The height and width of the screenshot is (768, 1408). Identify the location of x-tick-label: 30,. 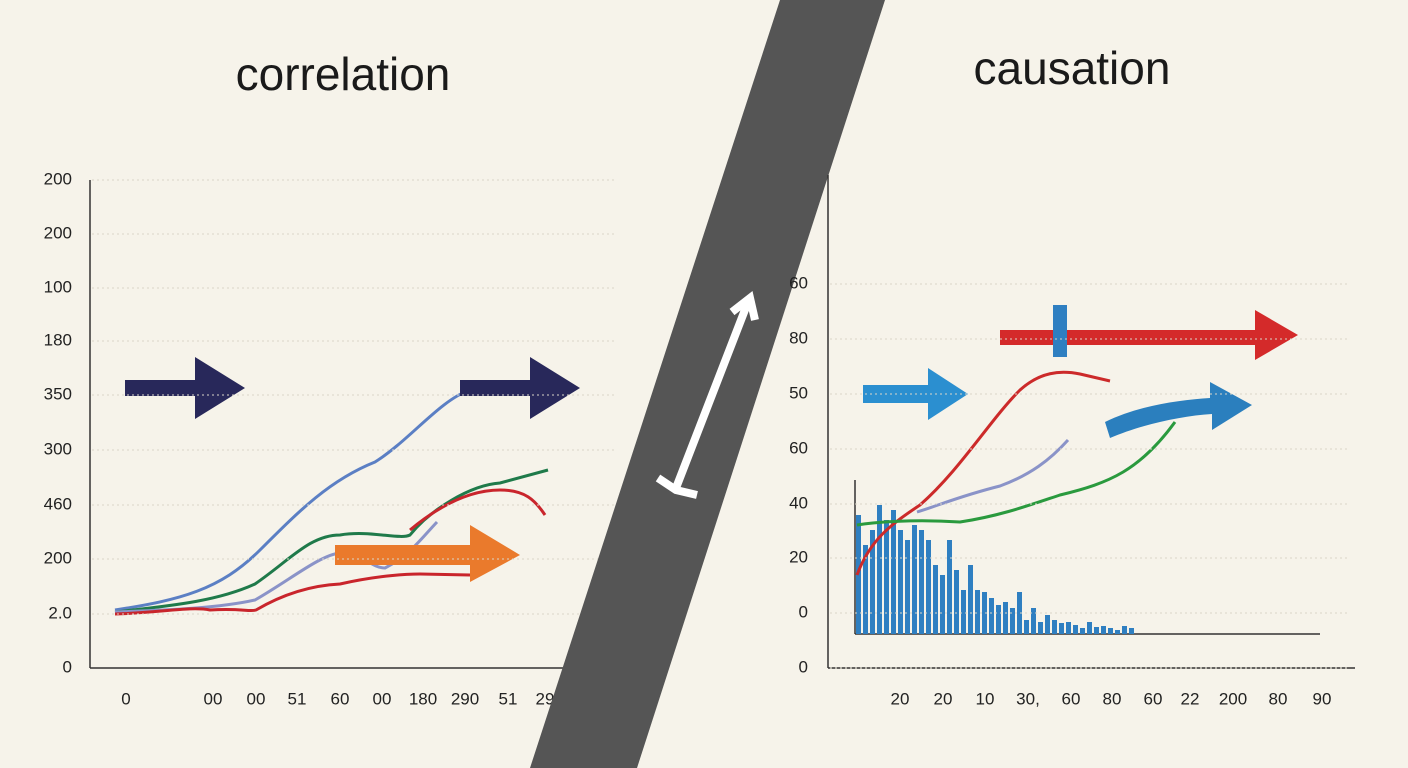
(1028, 698).